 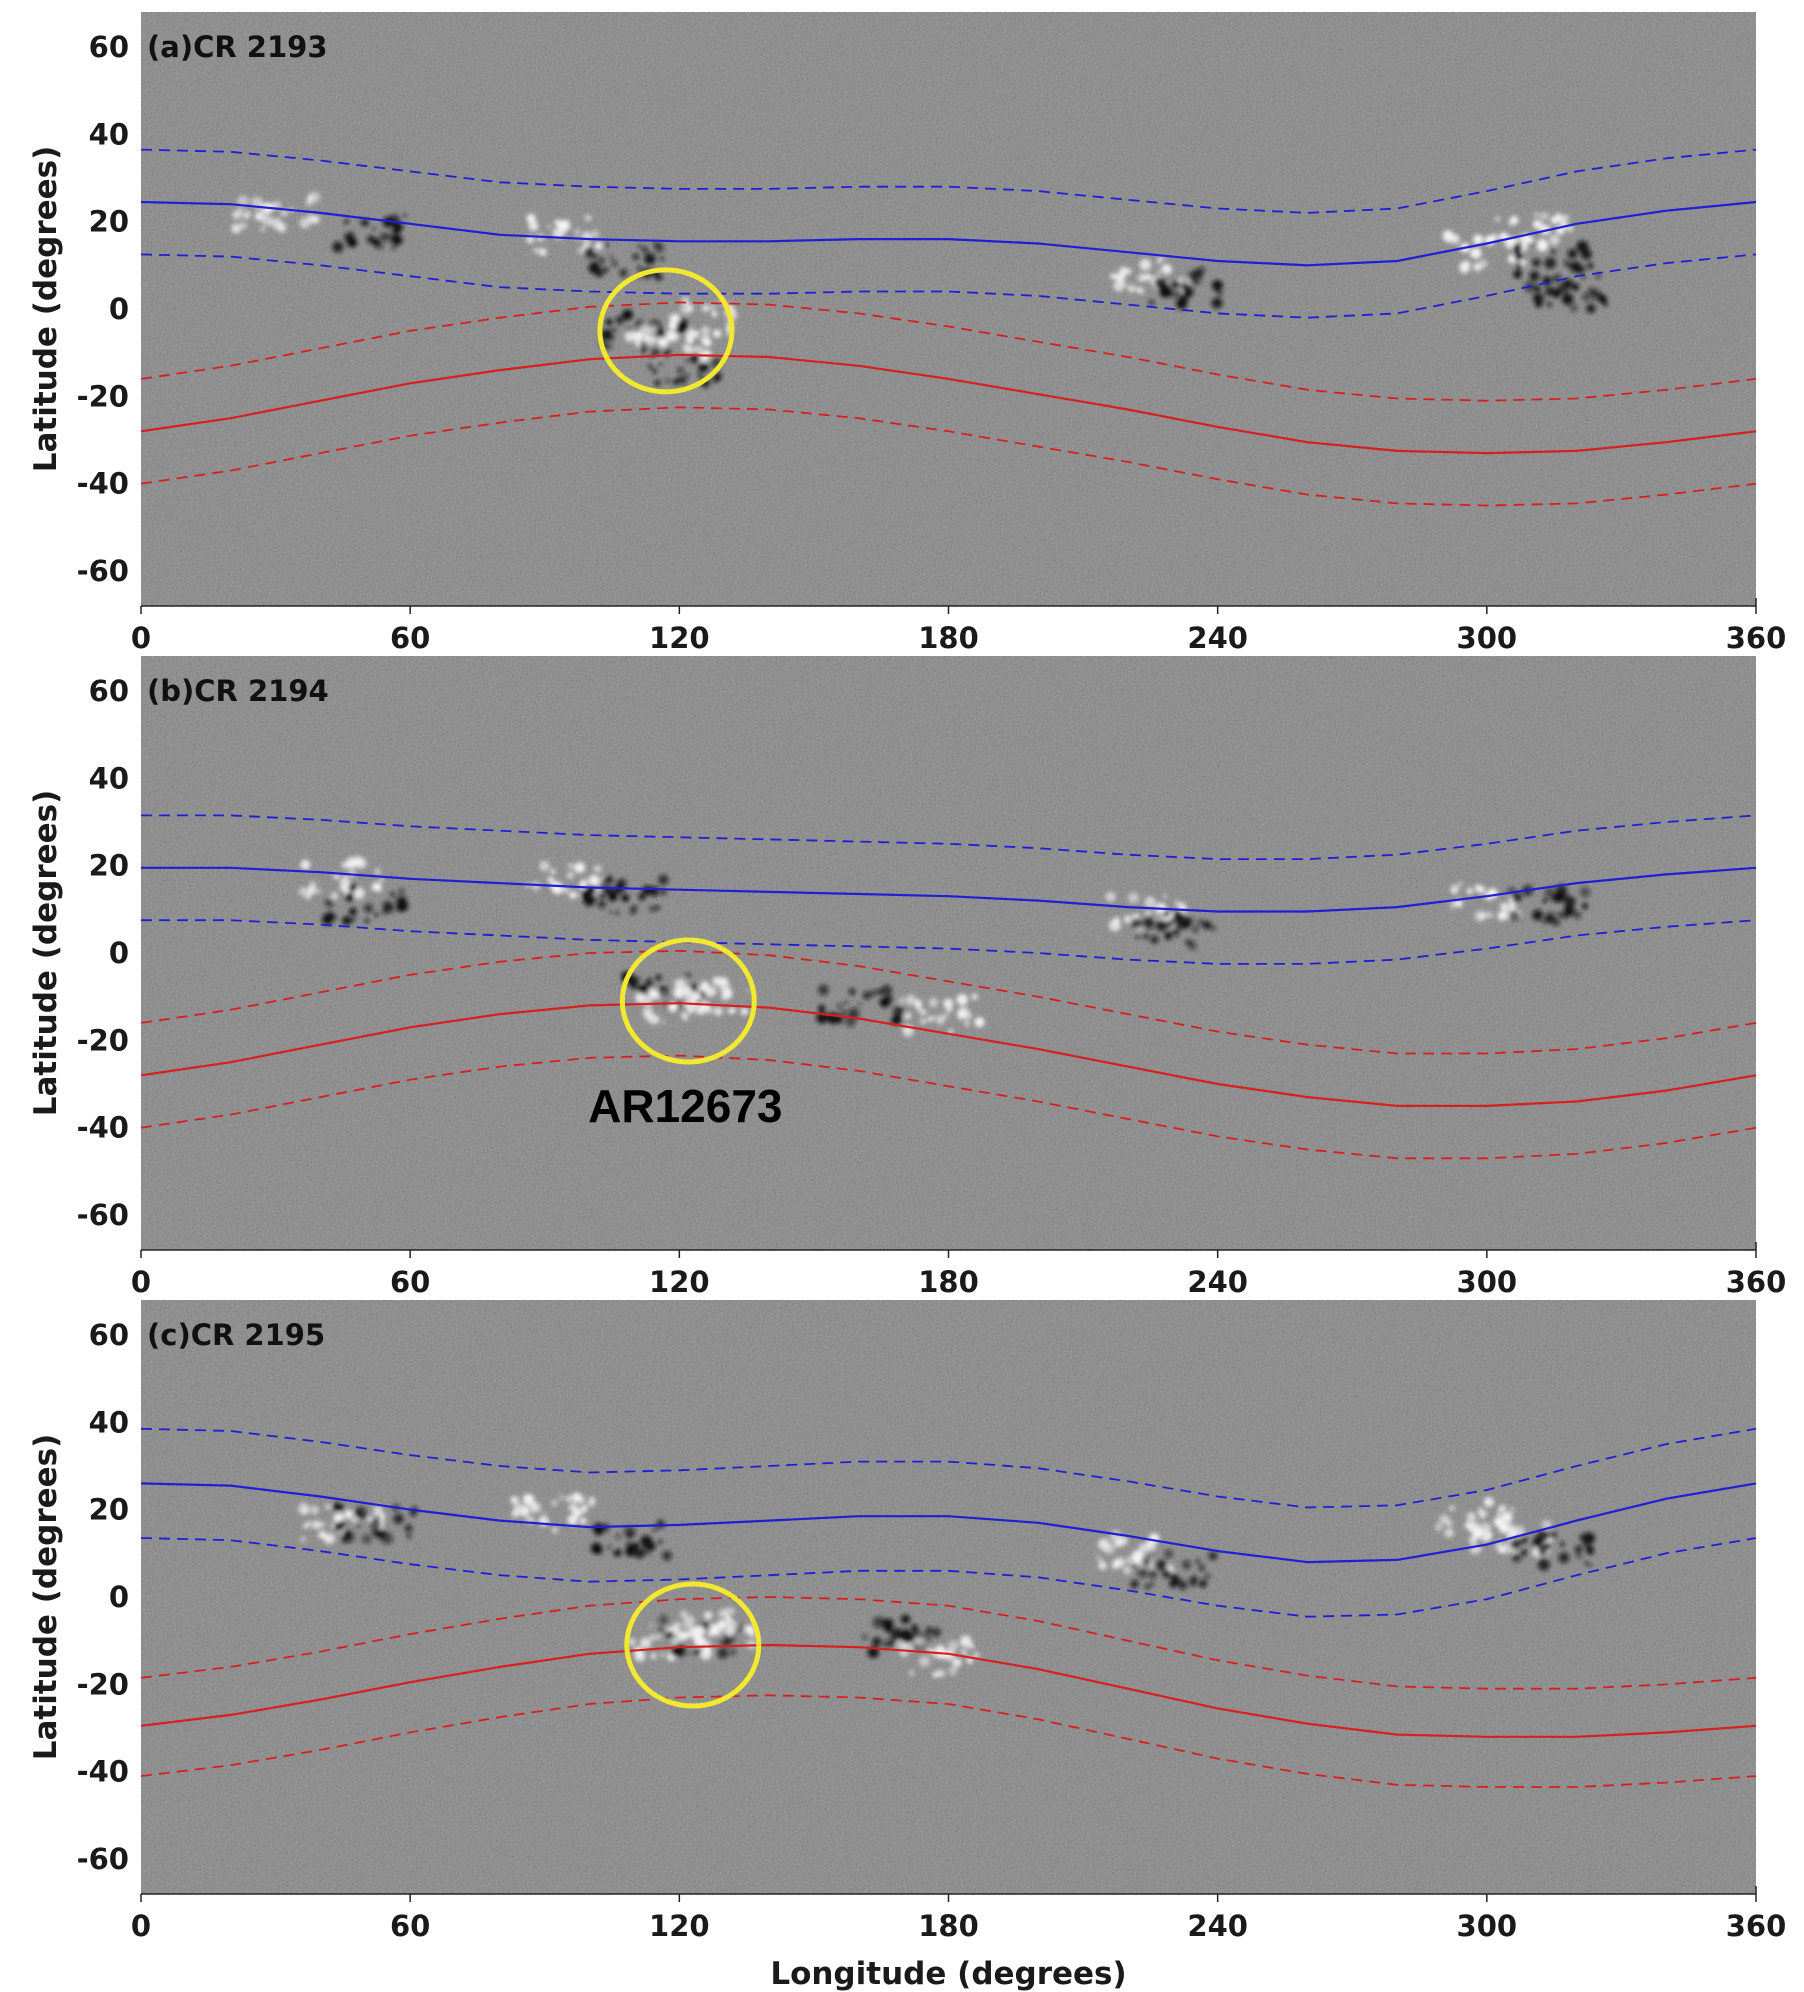 I want to click on y-tick-label: 60, so click(x=109, y=47).